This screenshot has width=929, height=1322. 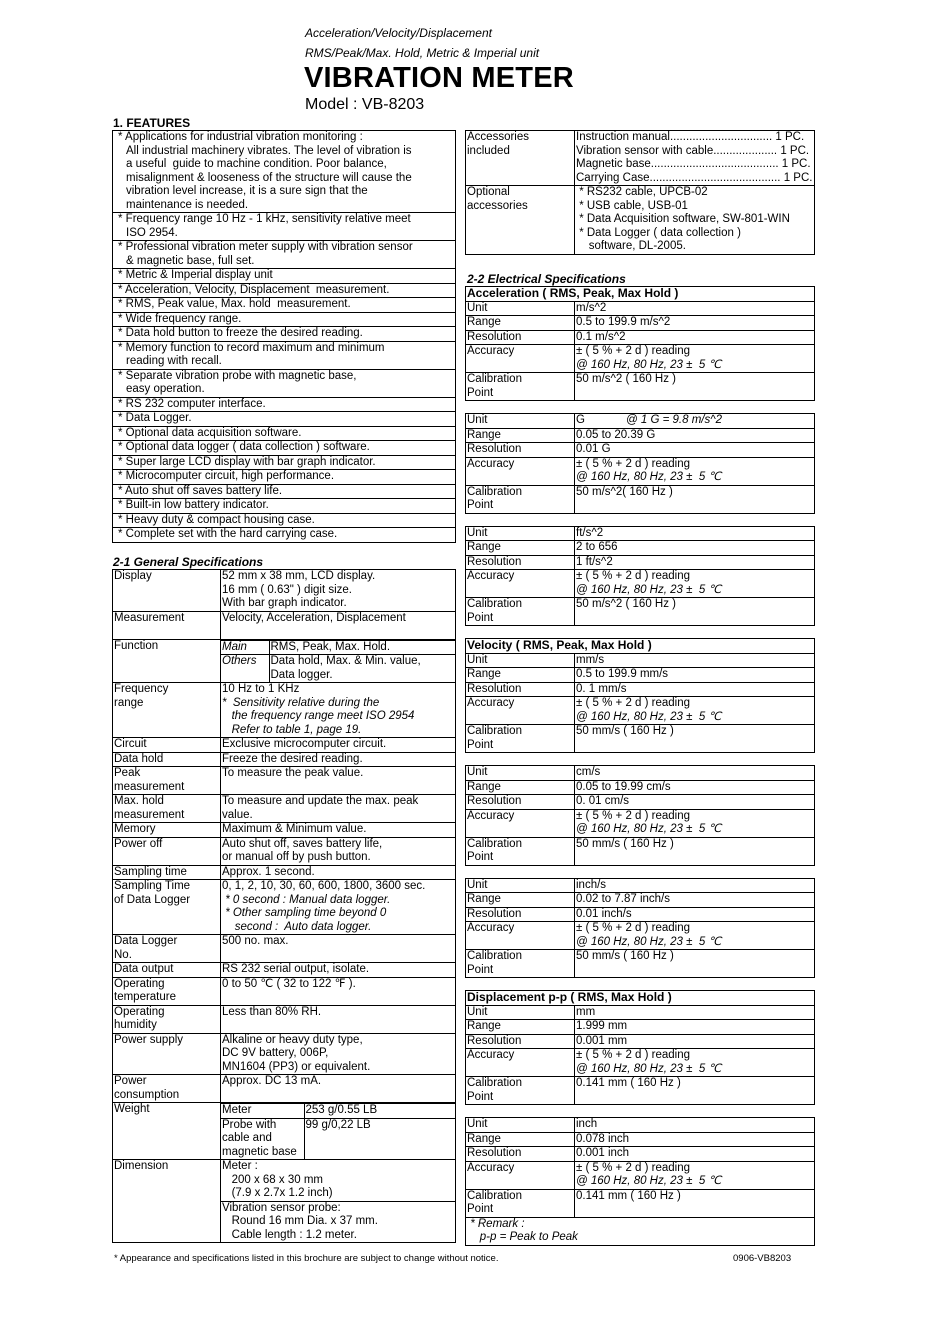 I want to click on text-line: * RS 232 computer interface., so click(x=192, y=403).